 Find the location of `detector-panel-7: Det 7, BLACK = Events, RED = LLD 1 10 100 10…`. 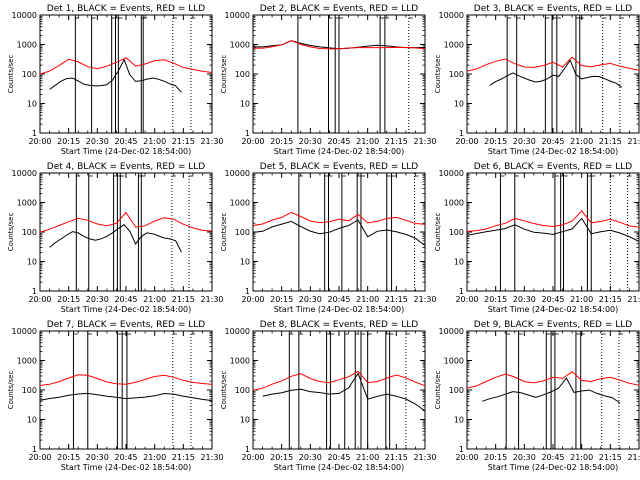

detector-panel-7: Det 7, BLACK = Events, RED = LLD 1 10 100 10… is located at coordinates (115, 396).